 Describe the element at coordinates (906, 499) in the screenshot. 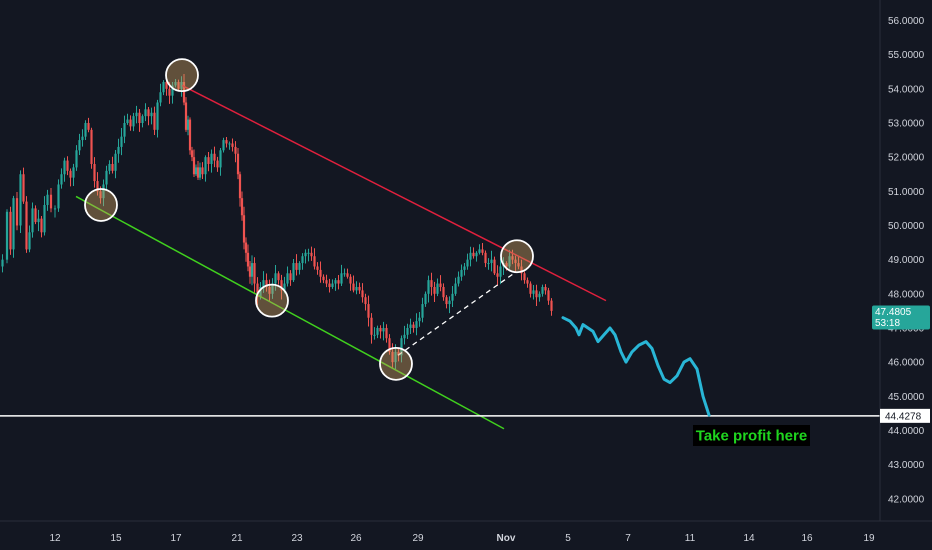

I see `price-tick-label: 42.0000` at that location.